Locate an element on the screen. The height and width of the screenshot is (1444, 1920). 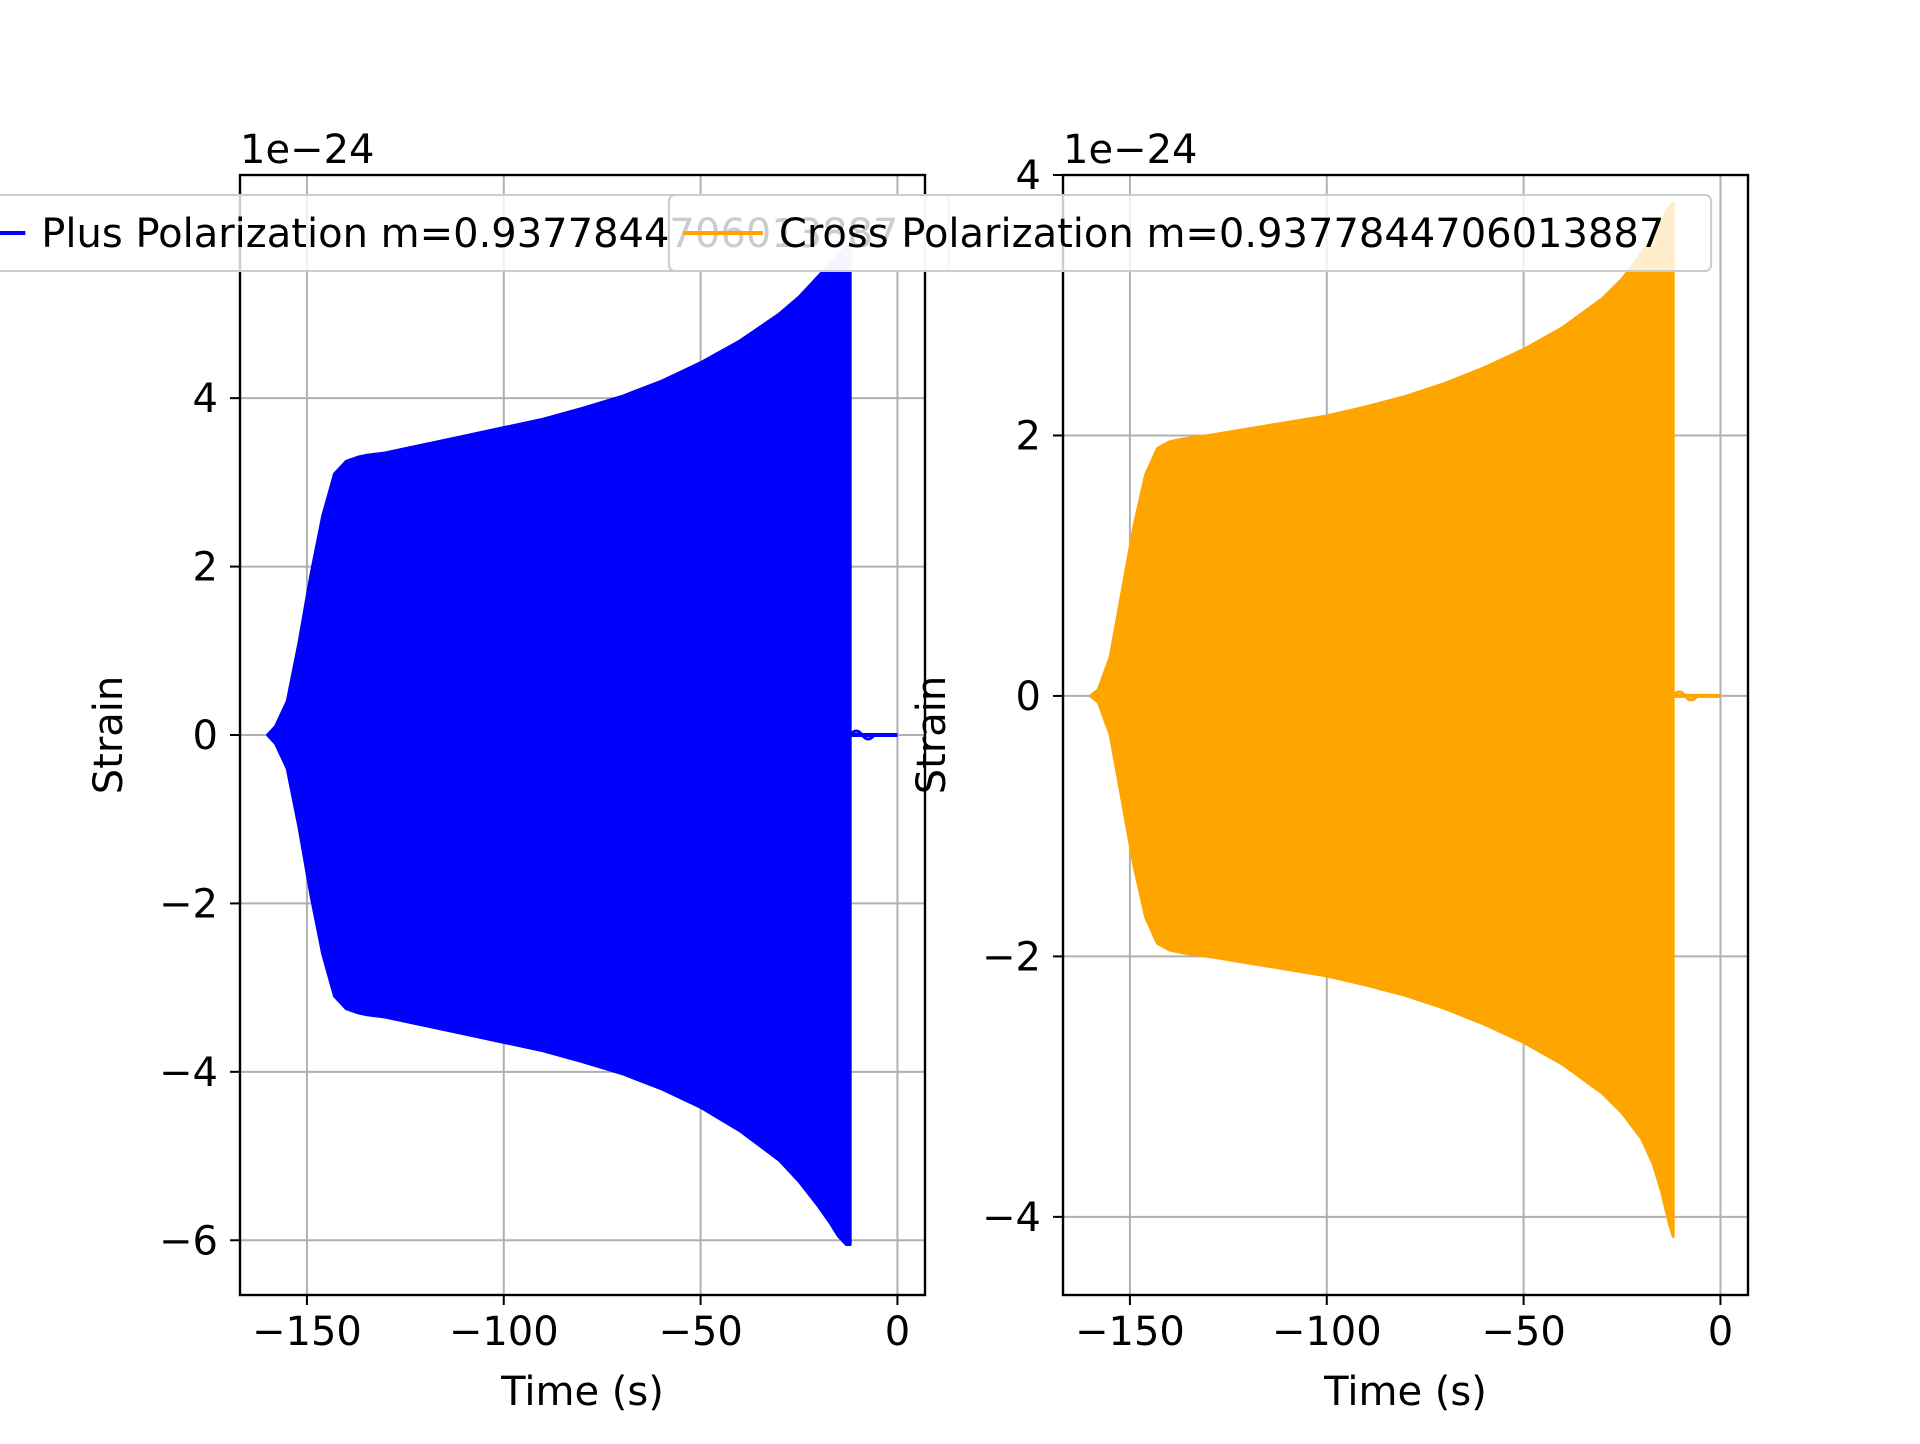
legend-box is located at coordinates (1190, 233).